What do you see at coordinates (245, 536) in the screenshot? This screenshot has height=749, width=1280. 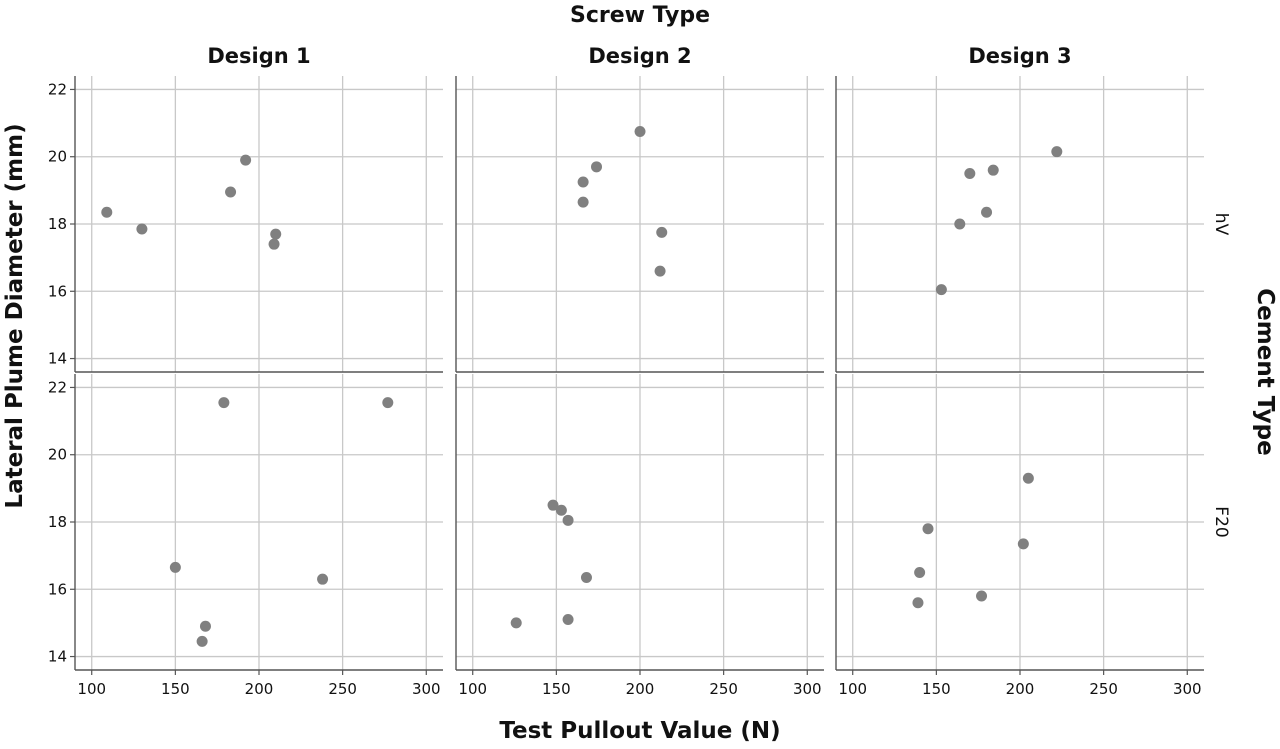 I see `facet-panel: 14 16 18 20 22 100 150 200 250 300` at bounding box center [245, 536].